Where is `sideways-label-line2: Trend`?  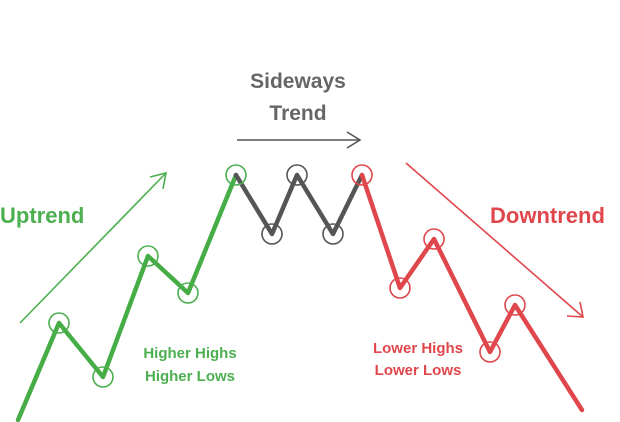
sideways-label-line2: Trend is located at coordinates (297, 113).